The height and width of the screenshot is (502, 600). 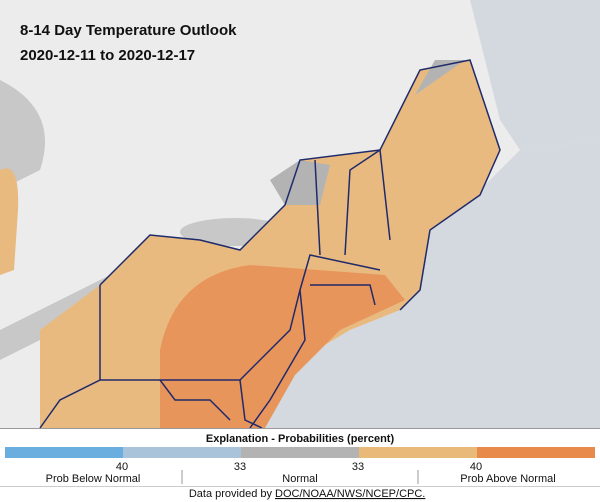 What do you see at coordinates (107, 55) in the screenshot?
I see `date-range: 2020-12-11 to 2020-12-17` at bounding box center [107, 55].